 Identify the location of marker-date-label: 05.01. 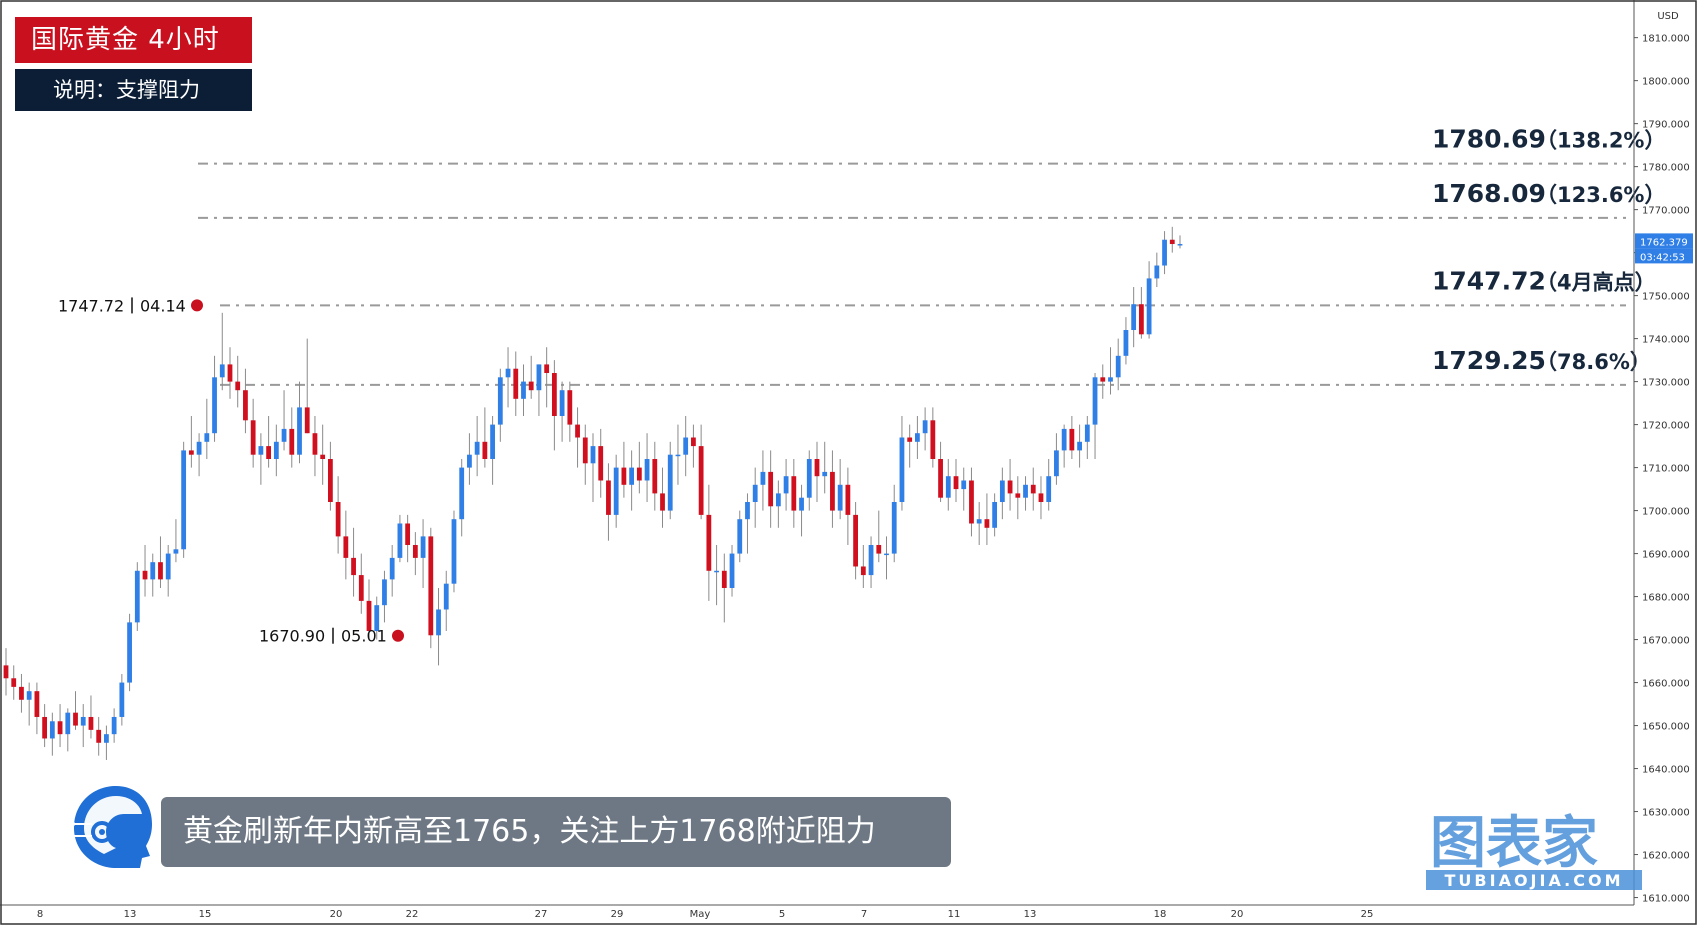
(364, 636).